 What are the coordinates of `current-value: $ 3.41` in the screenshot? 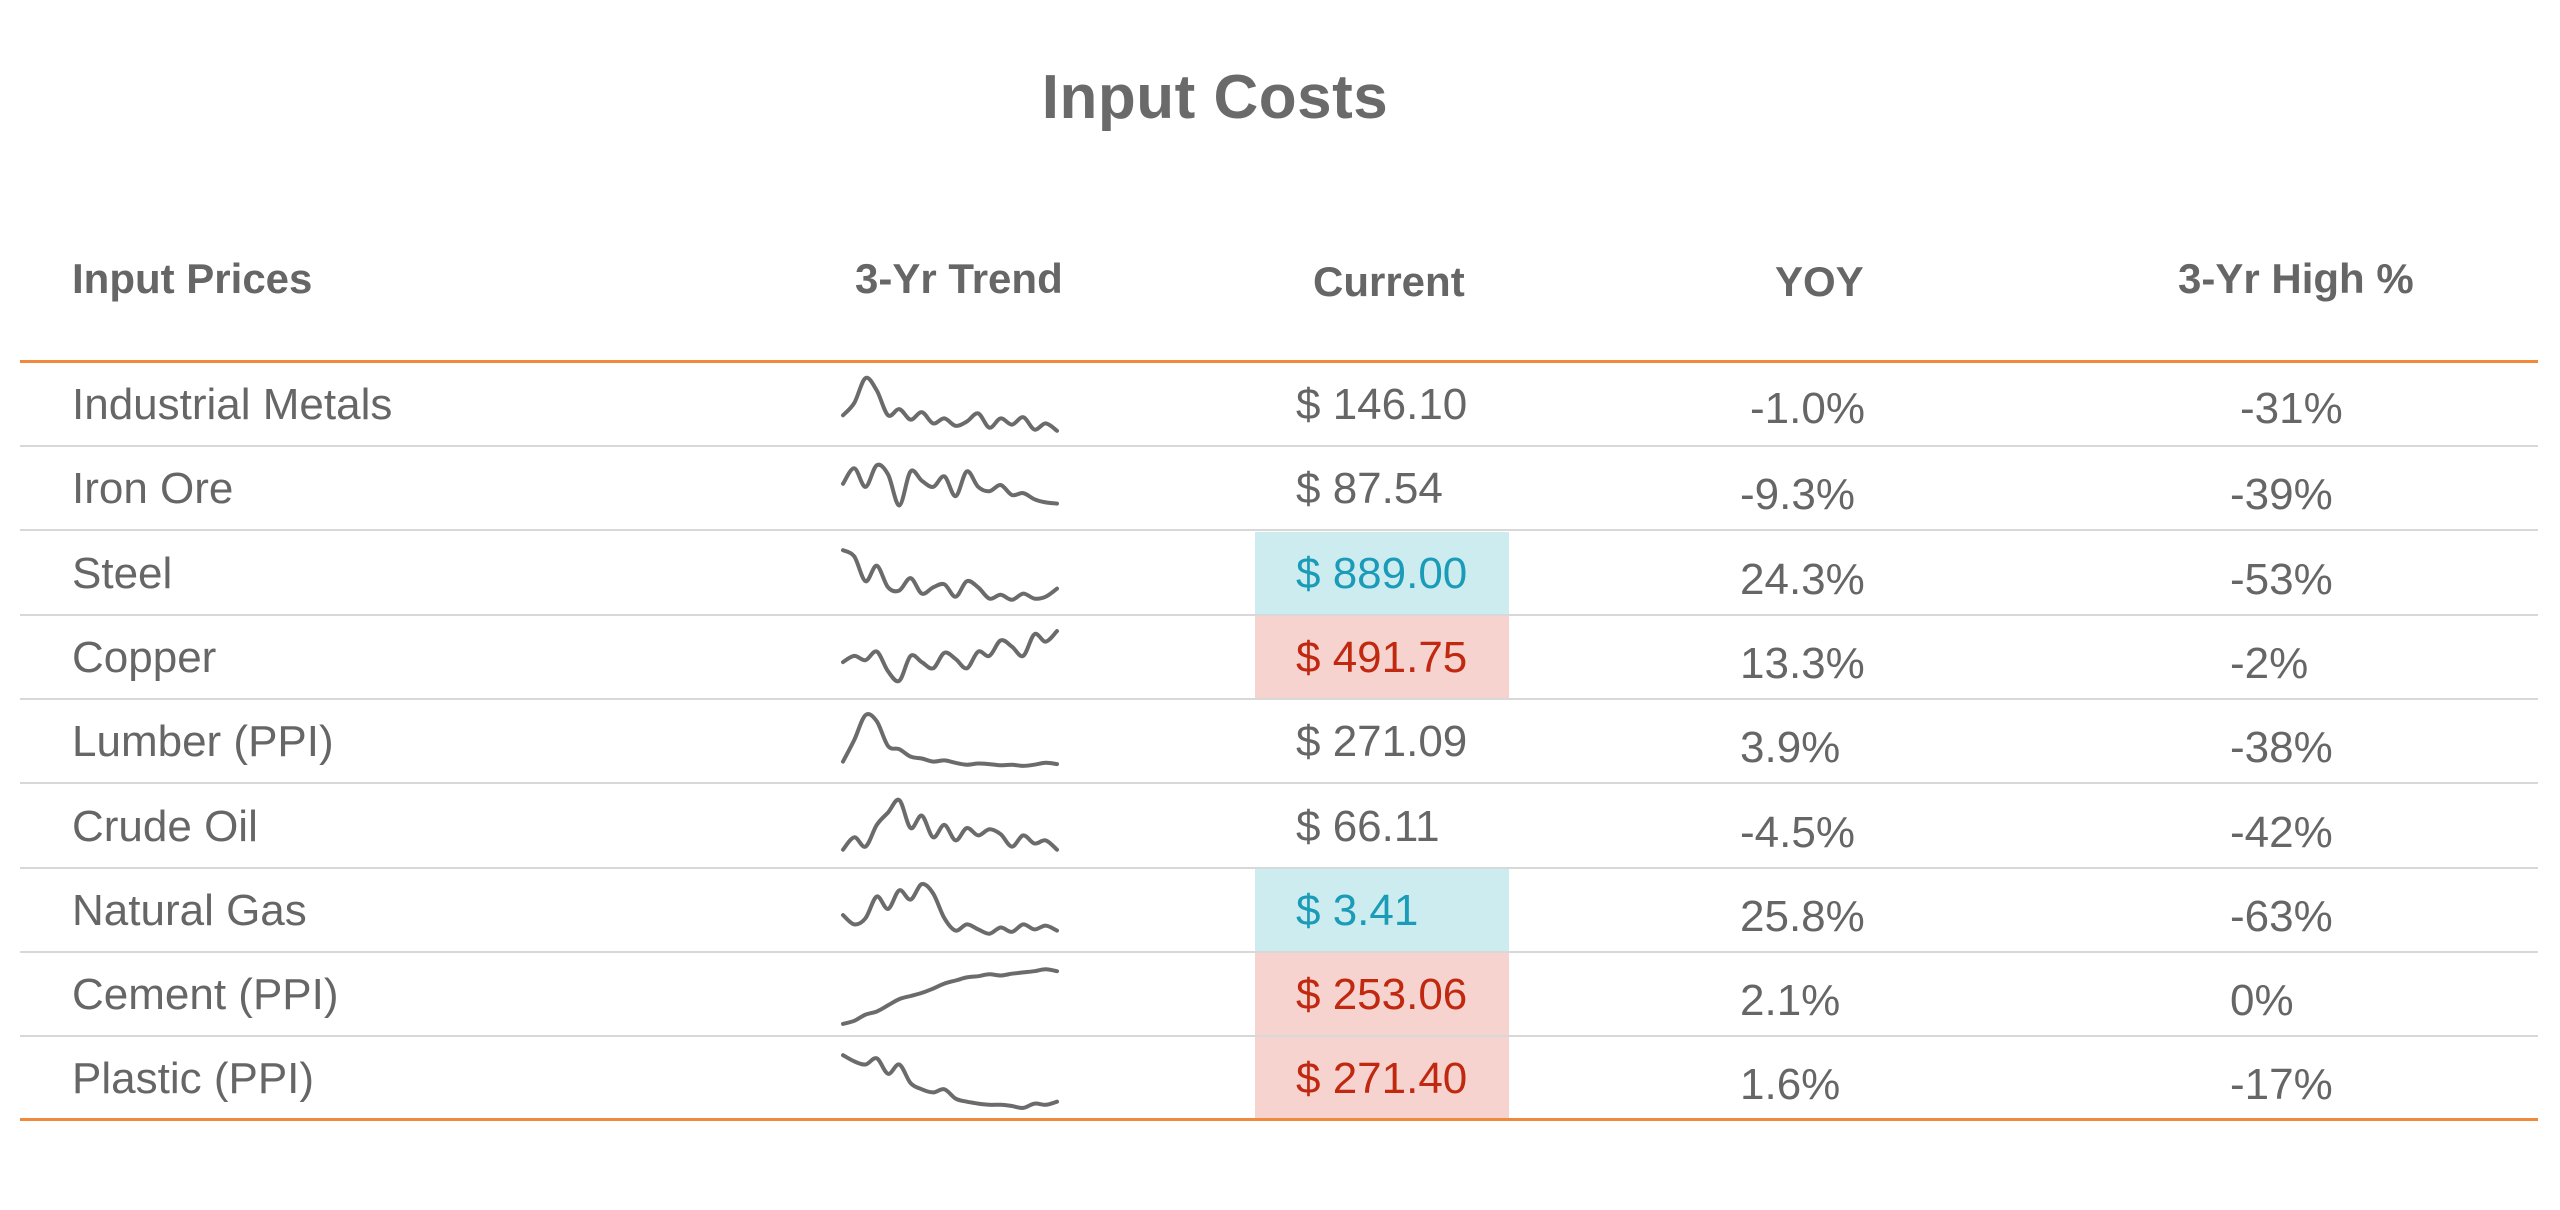 It's located at (1357, 910).